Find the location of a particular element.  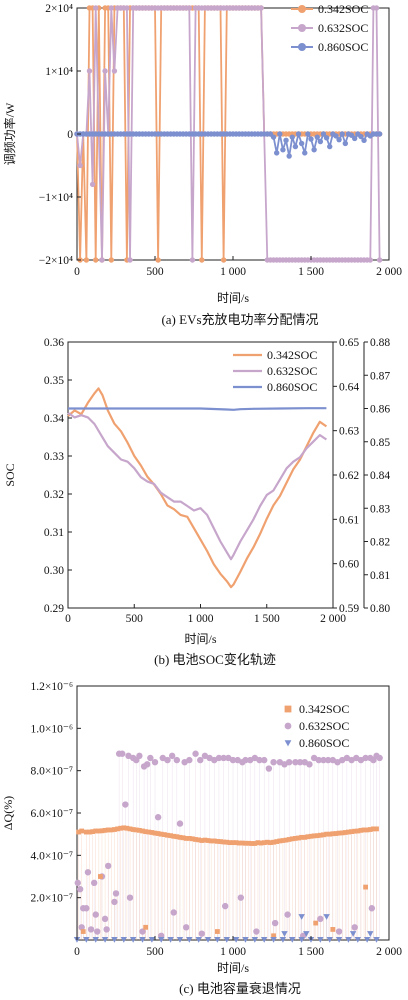

y-tick-label-right-outer-b: 0.81 is located at coordinates (380, 576).